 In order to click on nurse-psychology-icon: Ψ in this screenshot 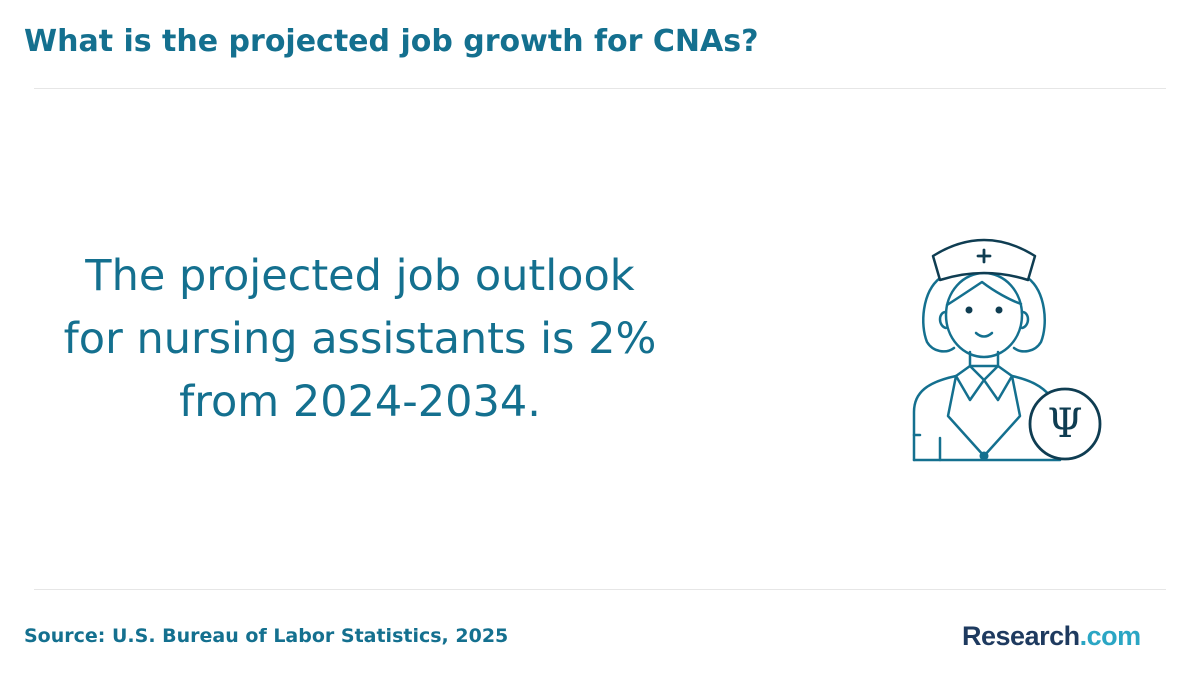, I will do `click(1007, 350)`.